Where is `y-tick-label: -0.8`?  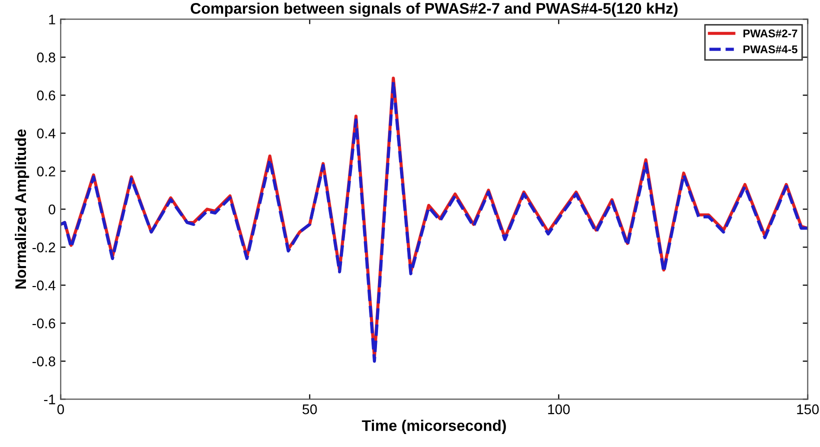
y-tick-label: -0.8 is located at coordinates (44, 361).